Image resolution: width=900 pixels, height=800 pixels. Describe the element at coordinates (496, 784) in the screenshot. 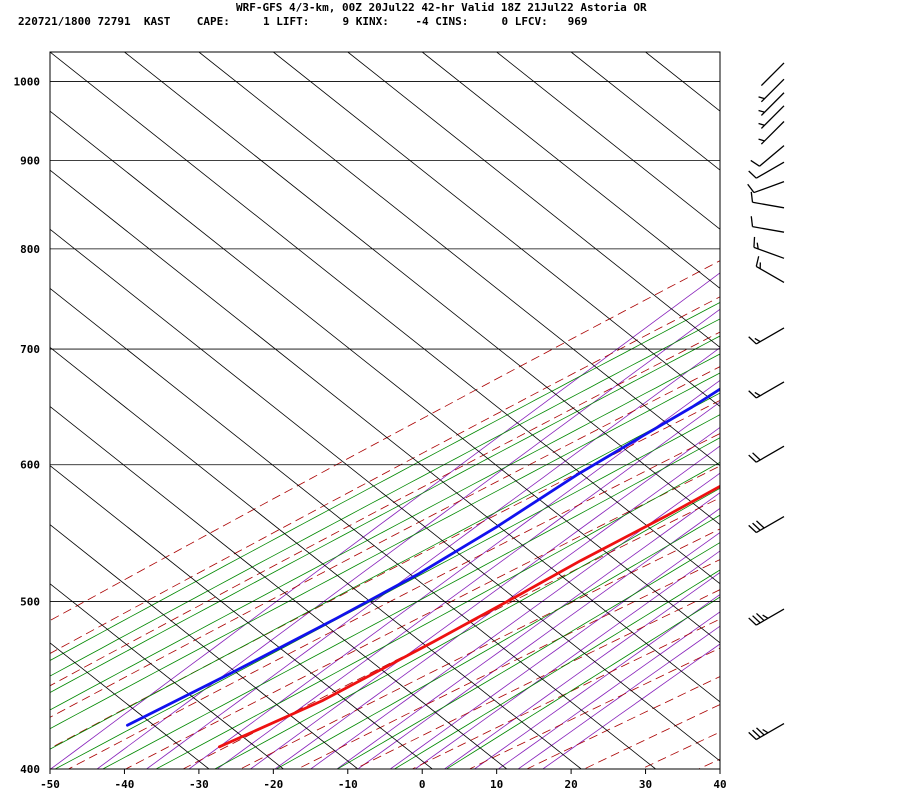

I see `temperature-tick-label: 10` at that location.